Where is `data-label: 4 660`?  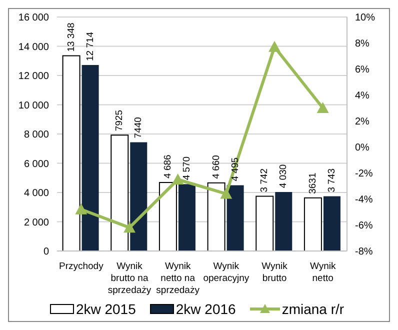 data-label: 4 660 is located at coordinates (216, 167).